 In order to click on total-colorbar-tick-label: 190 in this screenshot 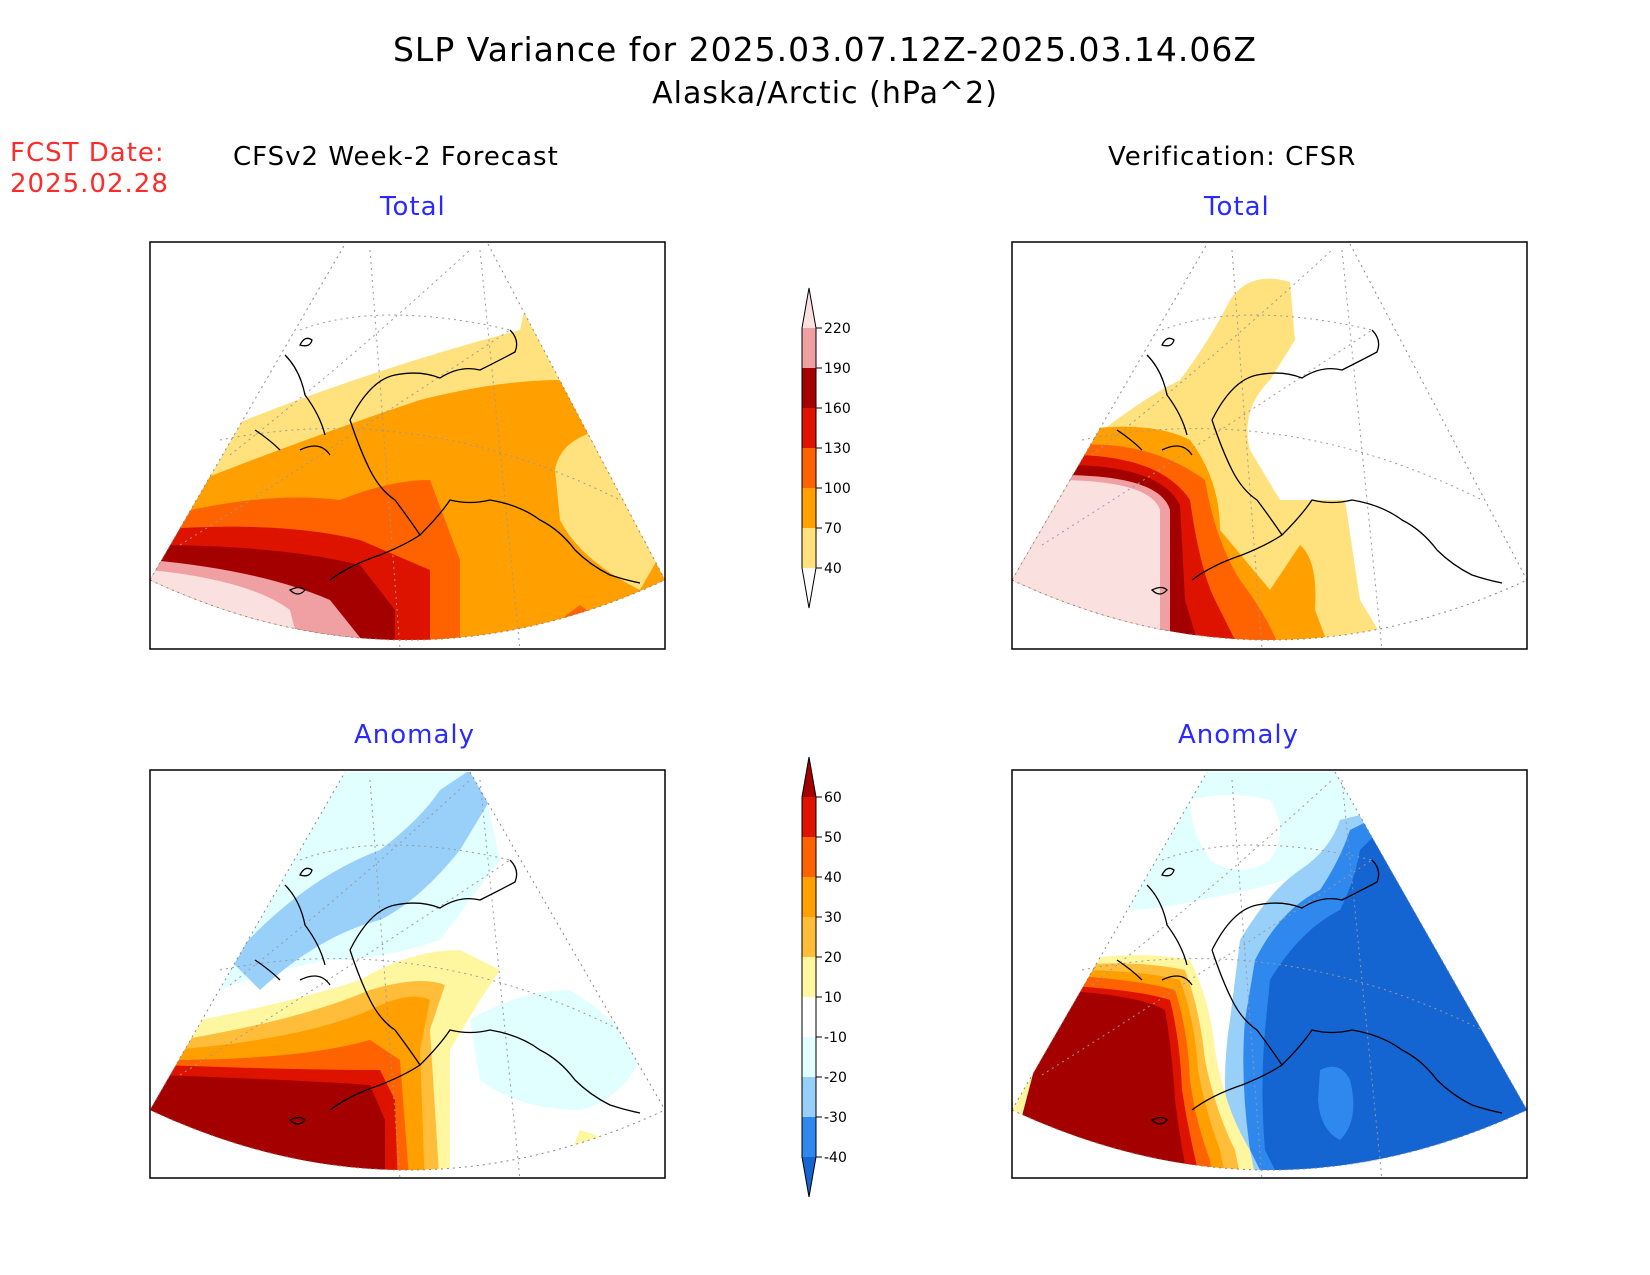, I will do `click(837, 369)`.